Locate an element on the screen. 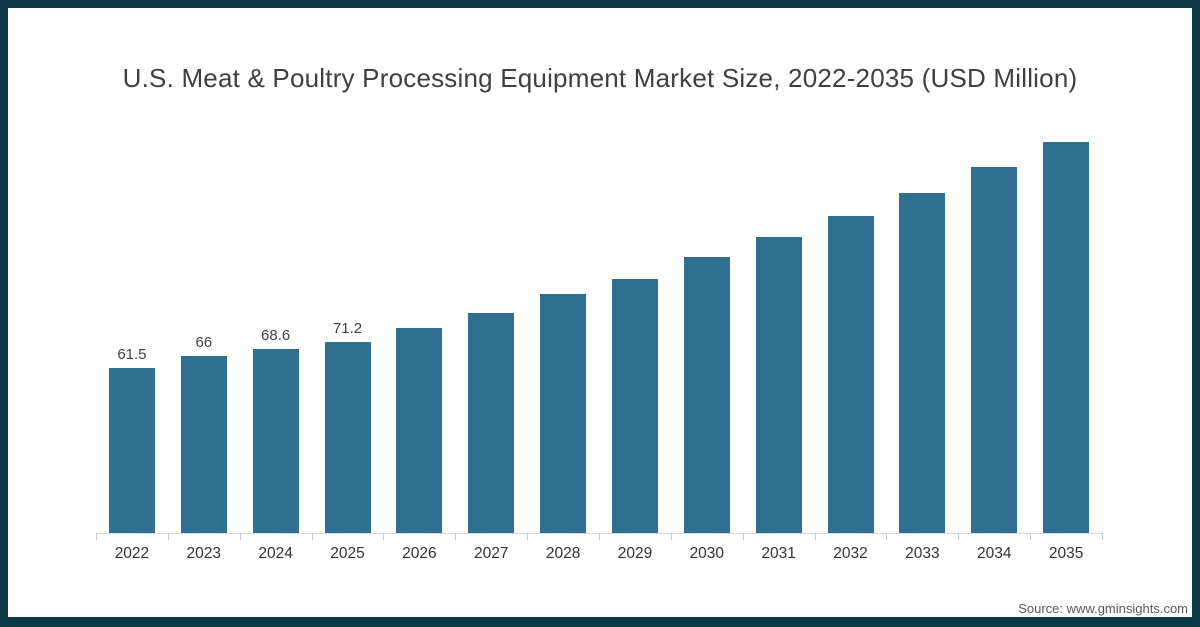 The width and height of the screenshot is (1200, 627). x-tick-label-2035: 2035 is located at coordinates (1066, 553).